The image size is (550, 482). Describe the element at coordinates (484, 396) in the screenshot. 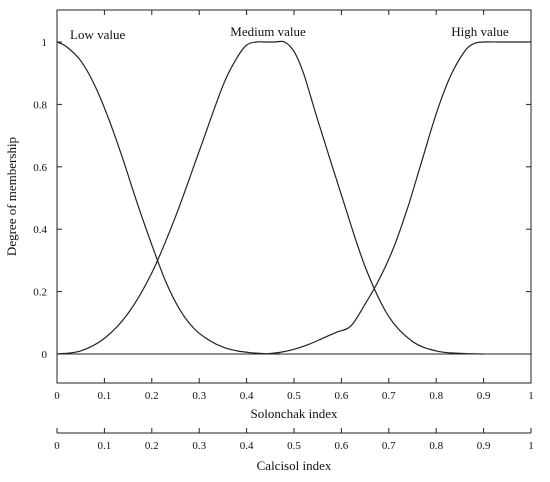

I see `x1-tick-label: 0.9` at that location.